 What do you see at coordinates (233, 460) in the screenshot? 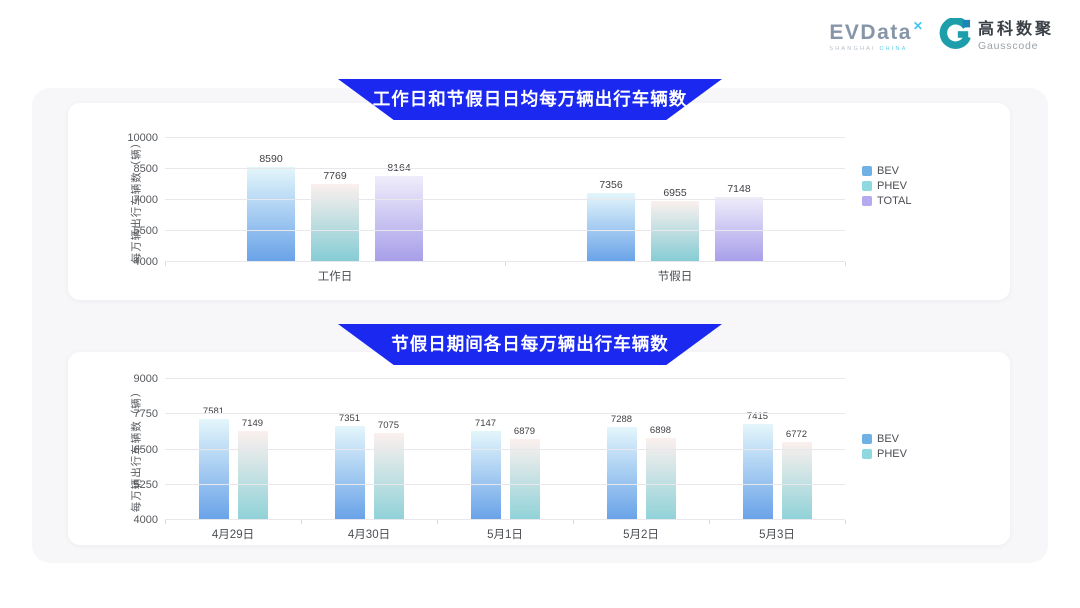
I see `bar-group: 7581 7149 4月29日` at bounding box center [233, 460].